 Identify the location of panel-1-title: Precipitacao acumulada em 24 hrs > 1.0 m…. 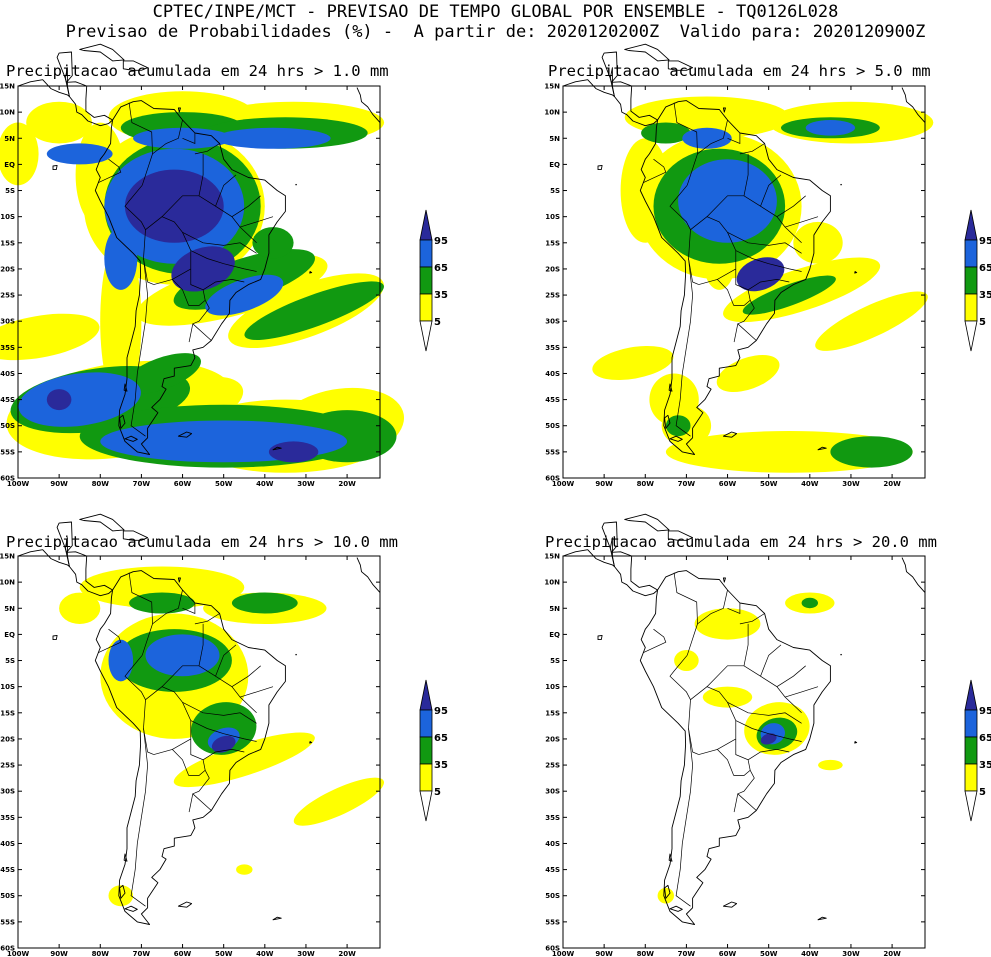
(197, 71).